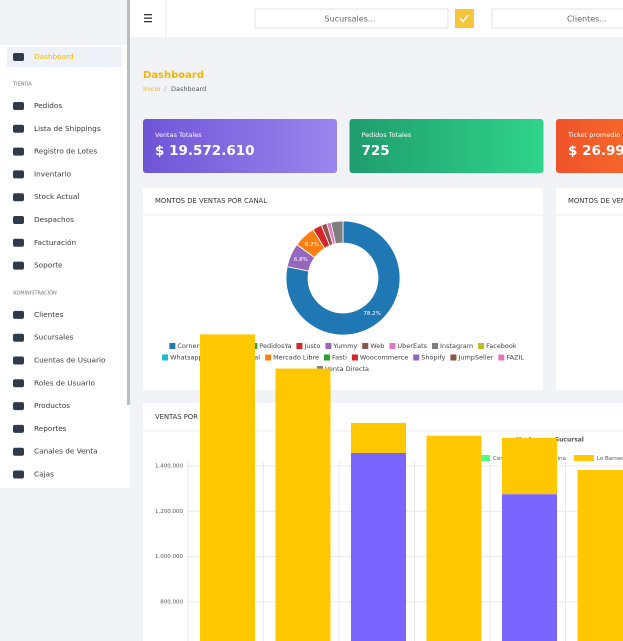  Describe the element at coordinates (173, 75) in the screenshot. I see `page-title: Dashboard` at that location.